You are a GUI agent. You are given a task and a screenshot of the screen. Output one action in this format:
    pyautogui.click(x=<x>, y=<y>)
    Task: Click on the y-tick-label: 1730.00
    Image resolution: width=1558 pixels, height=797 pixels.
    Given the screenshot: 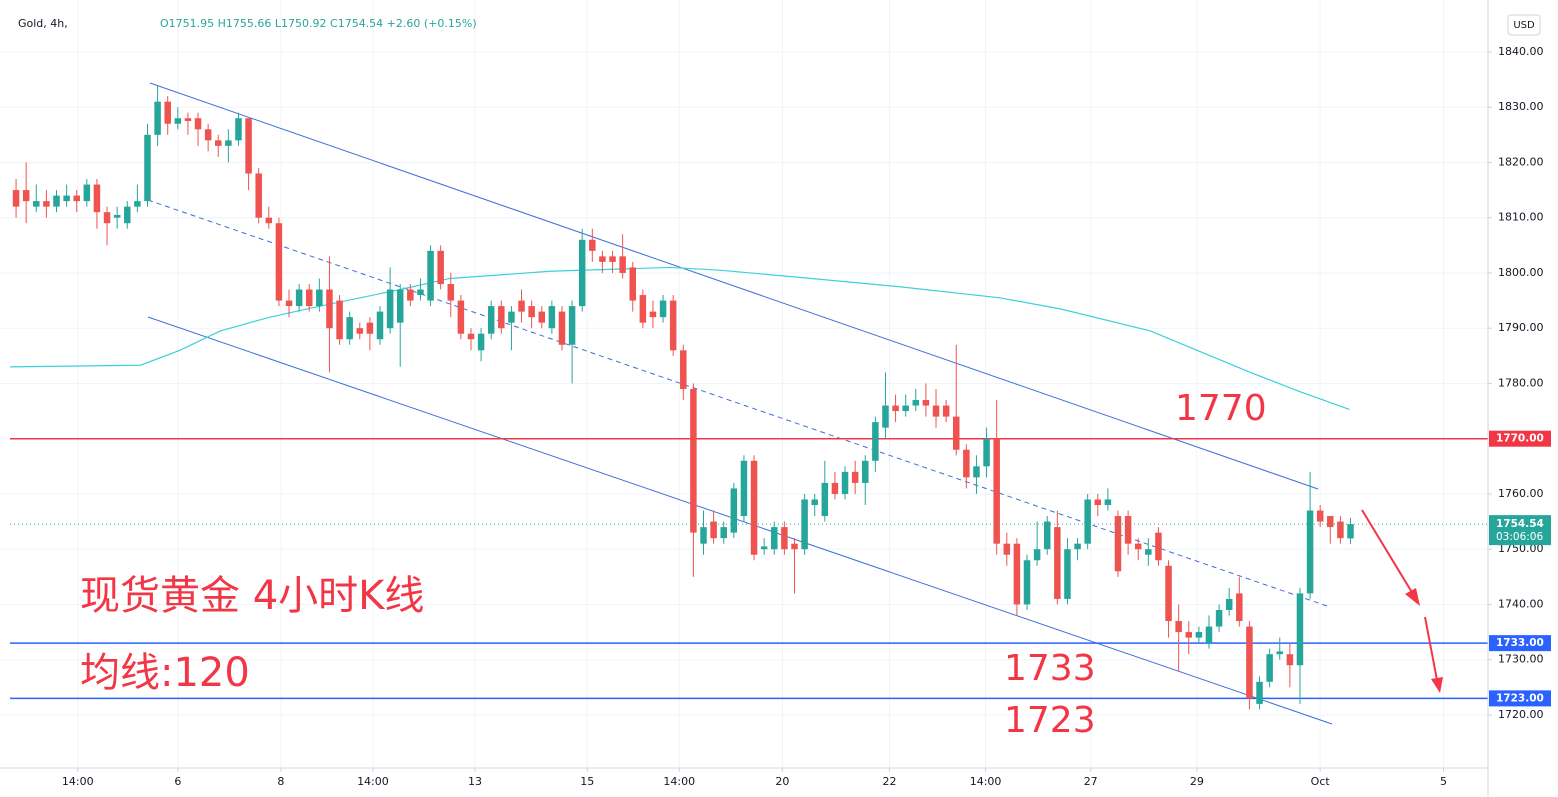 What is the action you would take?
    pyautogui.click(x=1521, y=659)
    